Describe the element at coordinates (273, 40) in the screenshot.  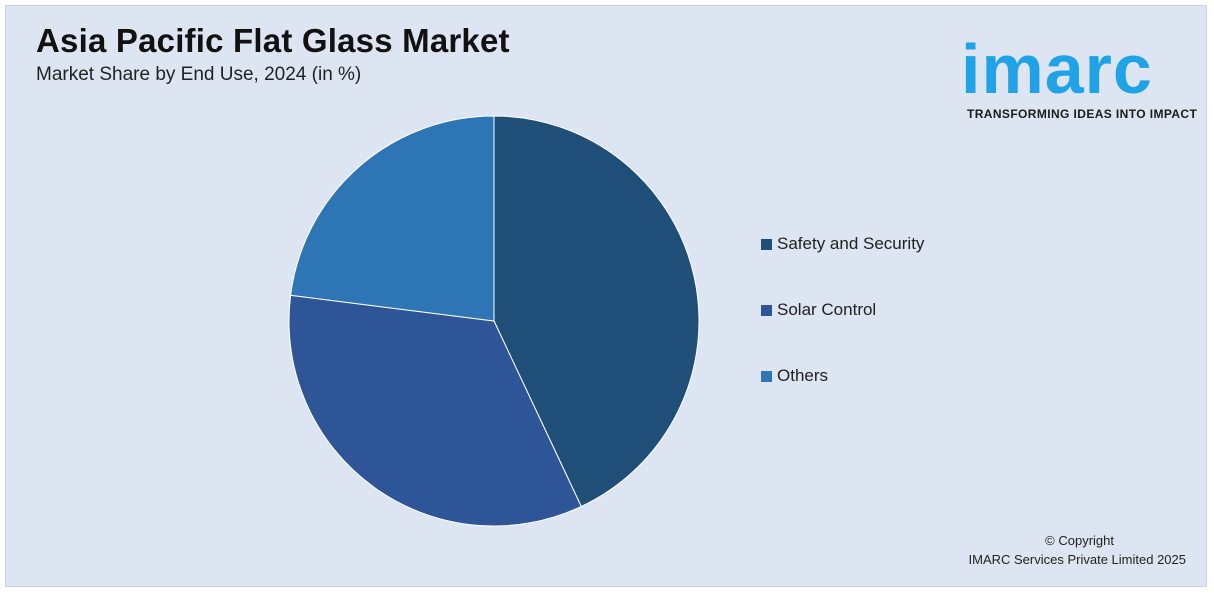
I see `chart-title: Asia Pacific Flat Glass Market` at that location.